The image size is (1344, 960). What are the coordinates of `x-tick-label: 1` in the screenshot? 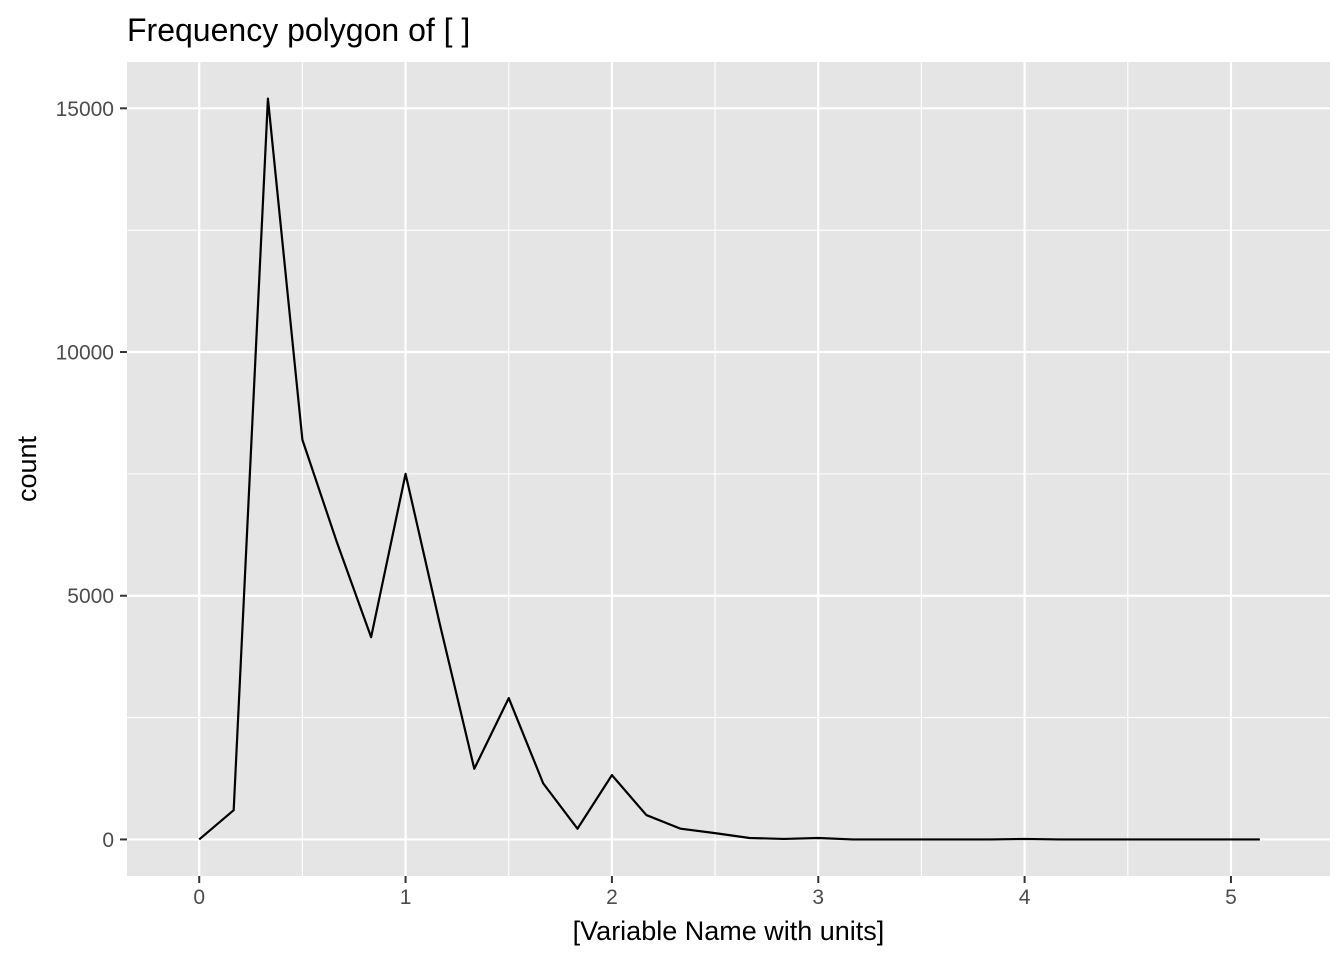 It's located at (406, 897).